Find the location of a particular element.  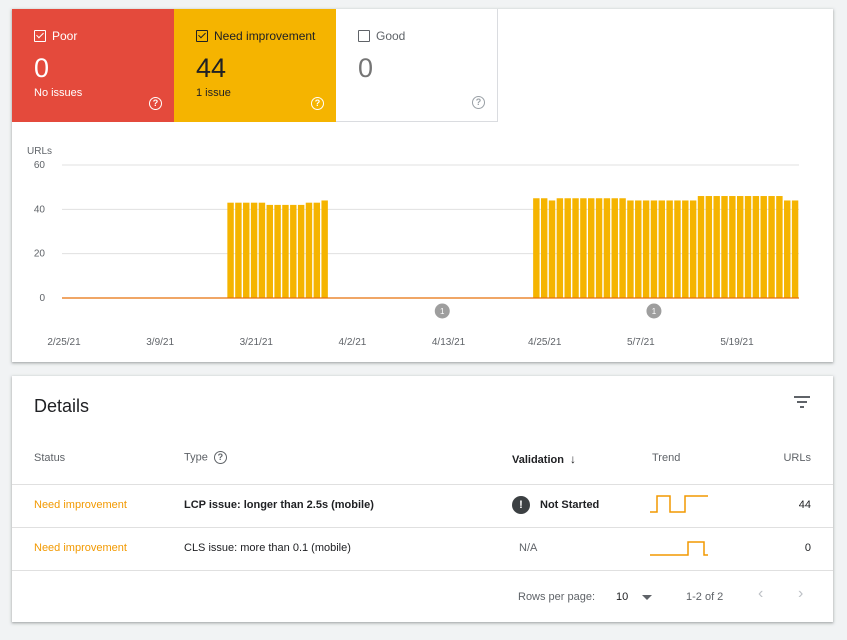

exclamation-icon: ! is located at coordinates (521, 505).